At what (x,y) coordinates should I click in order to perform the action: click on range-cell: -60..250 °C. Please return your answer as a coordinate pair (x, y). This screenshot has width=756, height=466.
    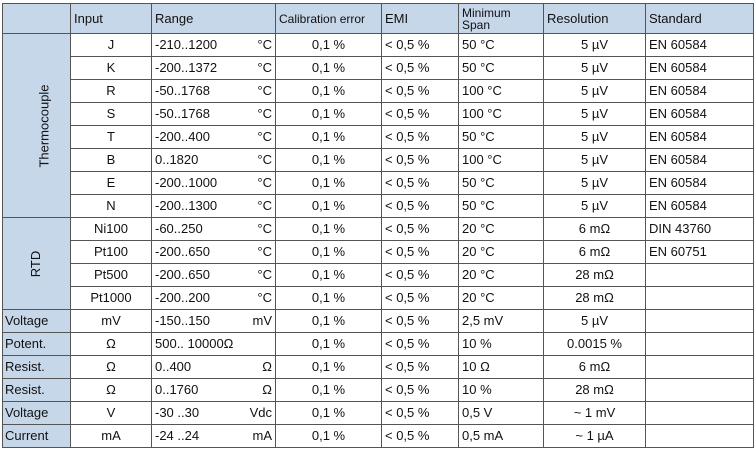
    Looking at the image, I should click on (213, 229).